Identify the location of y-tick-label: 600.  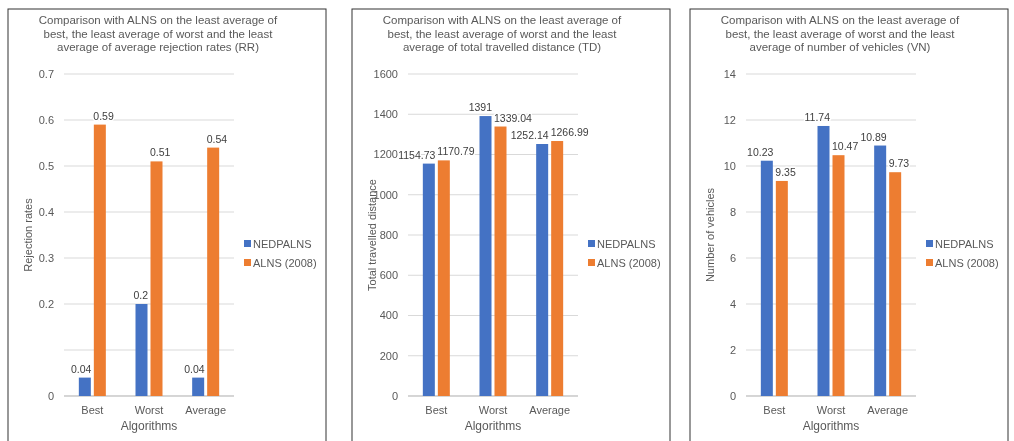
(388, 275).